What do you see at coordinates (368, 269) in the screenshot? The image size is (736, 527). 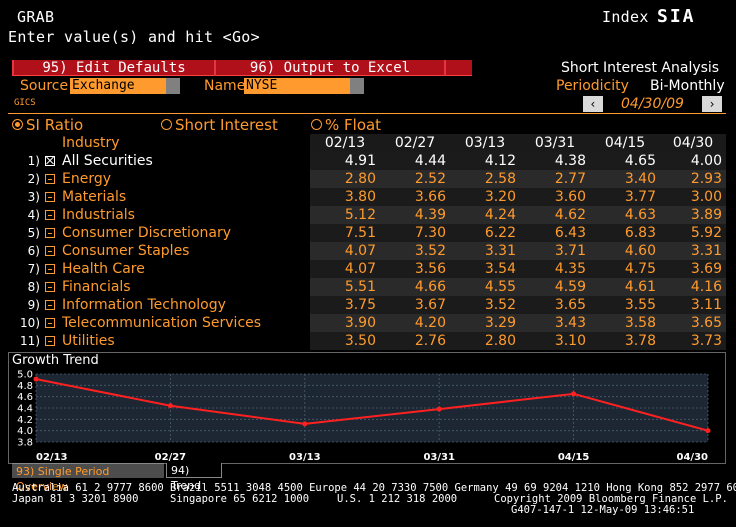 I see `table-row: 7) Health Care 4.07 3.56 3.54 4.35 4.75 3.69` at bounding box center [368, 269].